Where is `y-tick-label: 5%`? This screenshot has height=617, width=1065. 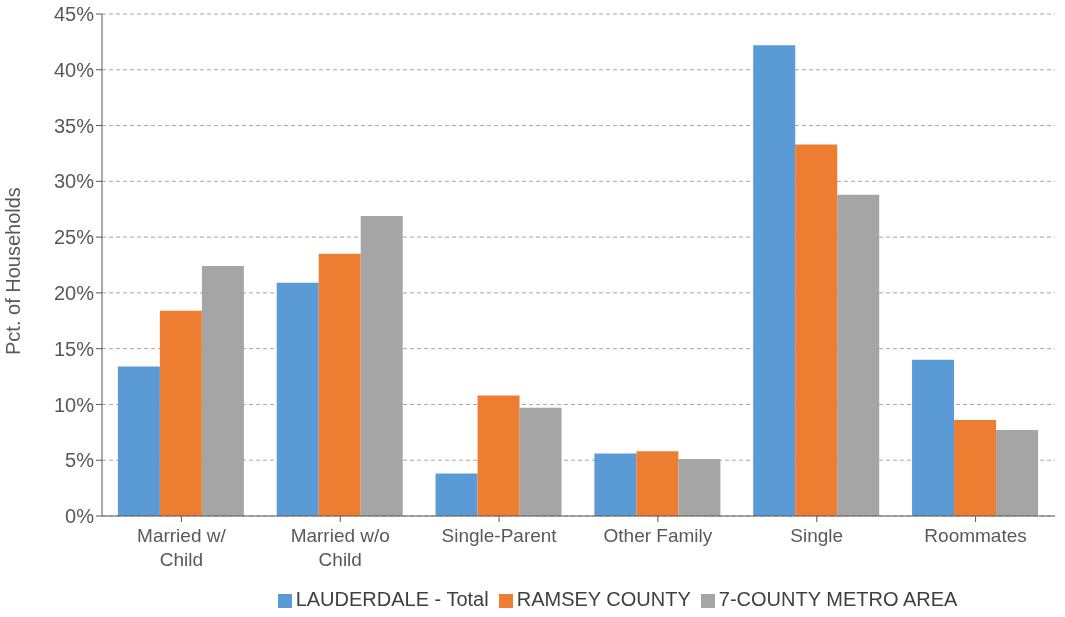
y-tick-label: 5% is located at coordinates (80, 460).